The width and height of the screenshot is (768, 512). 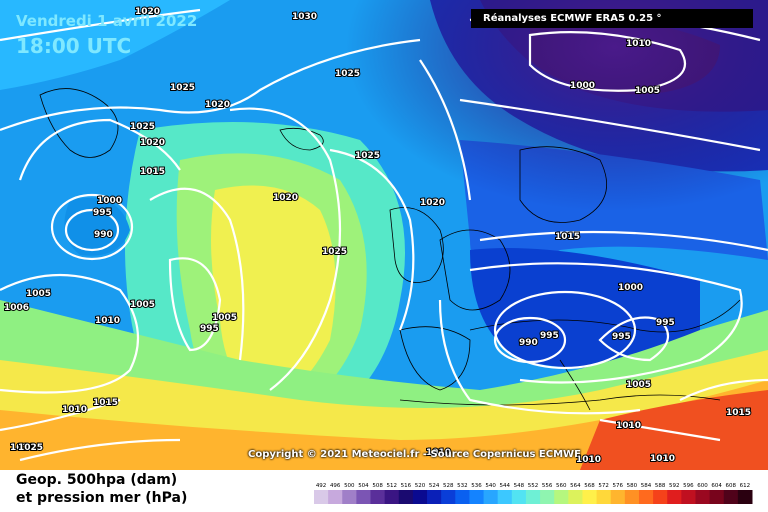 I want to click on scale-tick-label: 604, so click(x=716, y=486).